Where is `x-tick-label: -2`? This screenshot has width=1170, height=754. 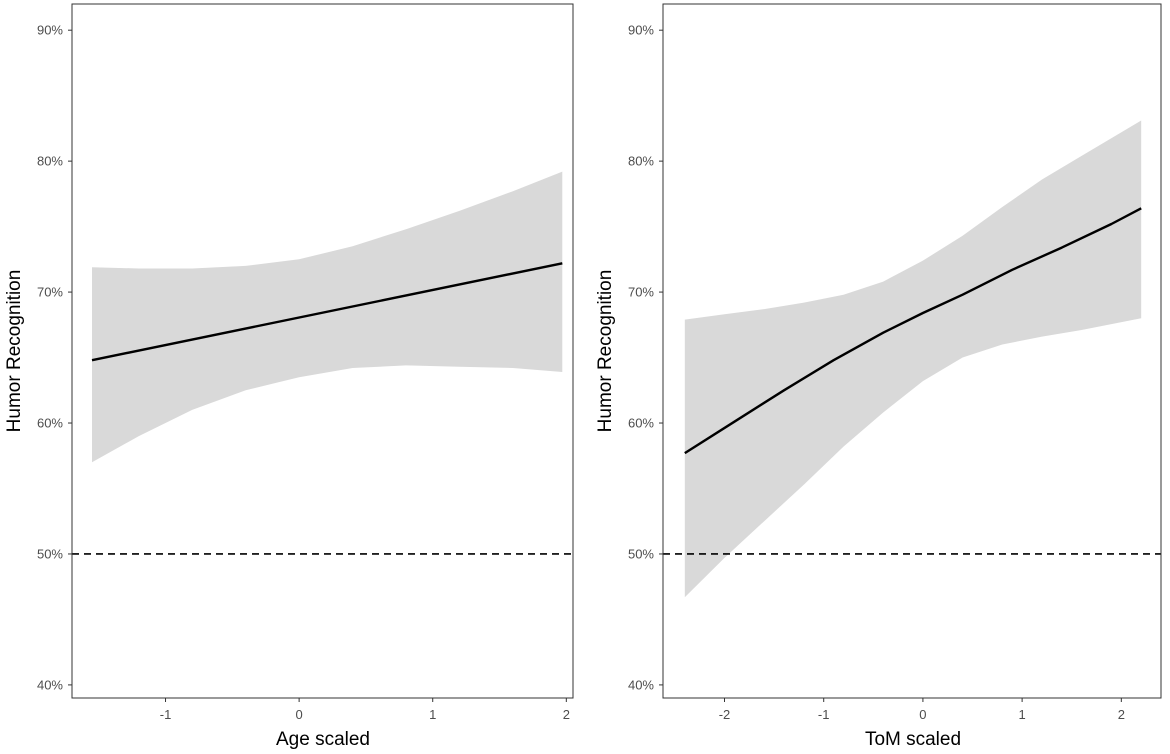 x-tick-label: -2 is located at coordinates (725, 714).